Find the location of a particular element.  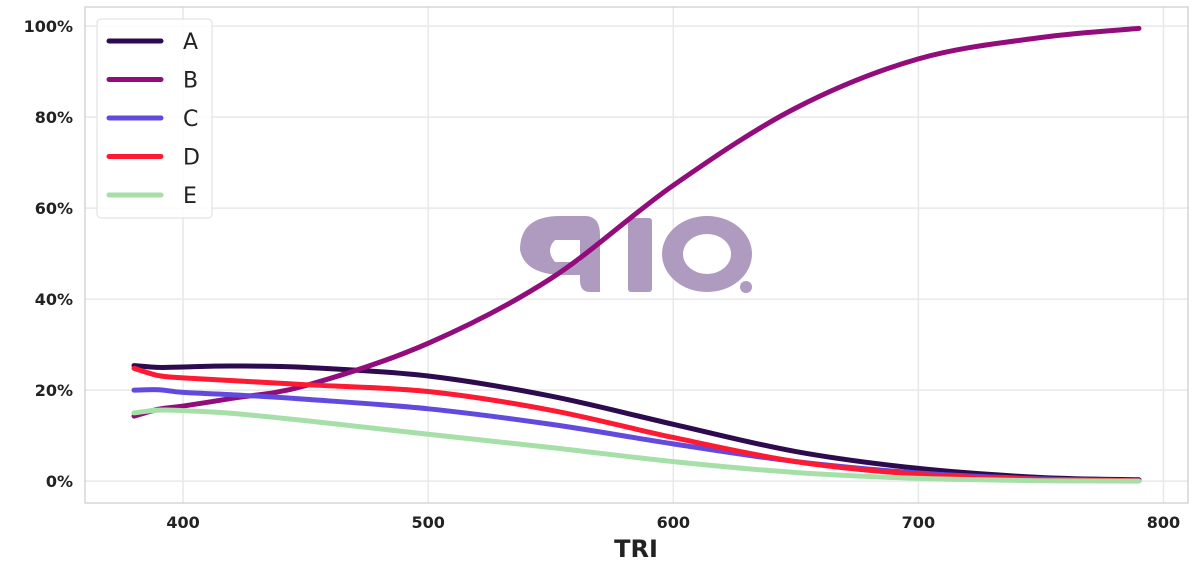

legend-label-E: E is located at coordinates (190, 196).